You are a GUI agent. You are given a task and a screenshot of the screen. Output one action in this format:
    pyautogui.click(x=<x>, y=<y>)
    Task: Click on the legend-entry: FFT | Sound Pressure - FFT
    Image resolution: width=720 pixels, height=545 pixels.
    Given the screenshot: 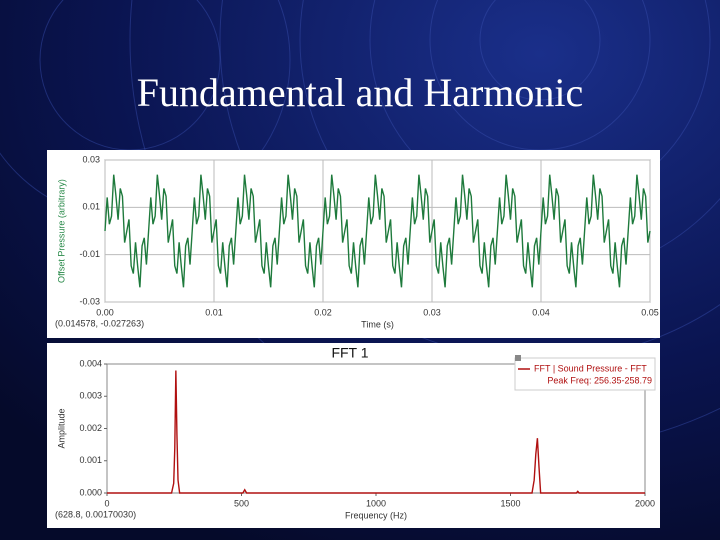 What is the action you would take?
    pyautogui.click(x=590, y=368)
    